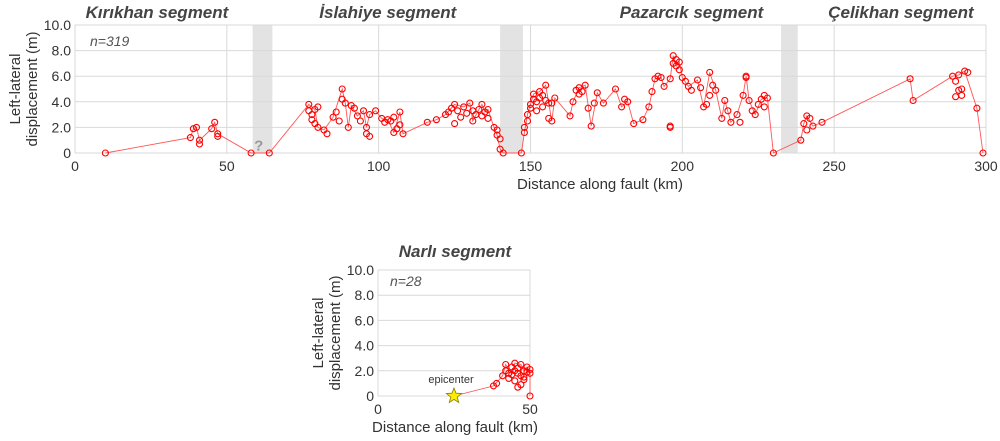  What do you see at coordinates (406, 281) in the screenshot?
I see `narli-sample-count: n=28` at bounding box center [406, 281].